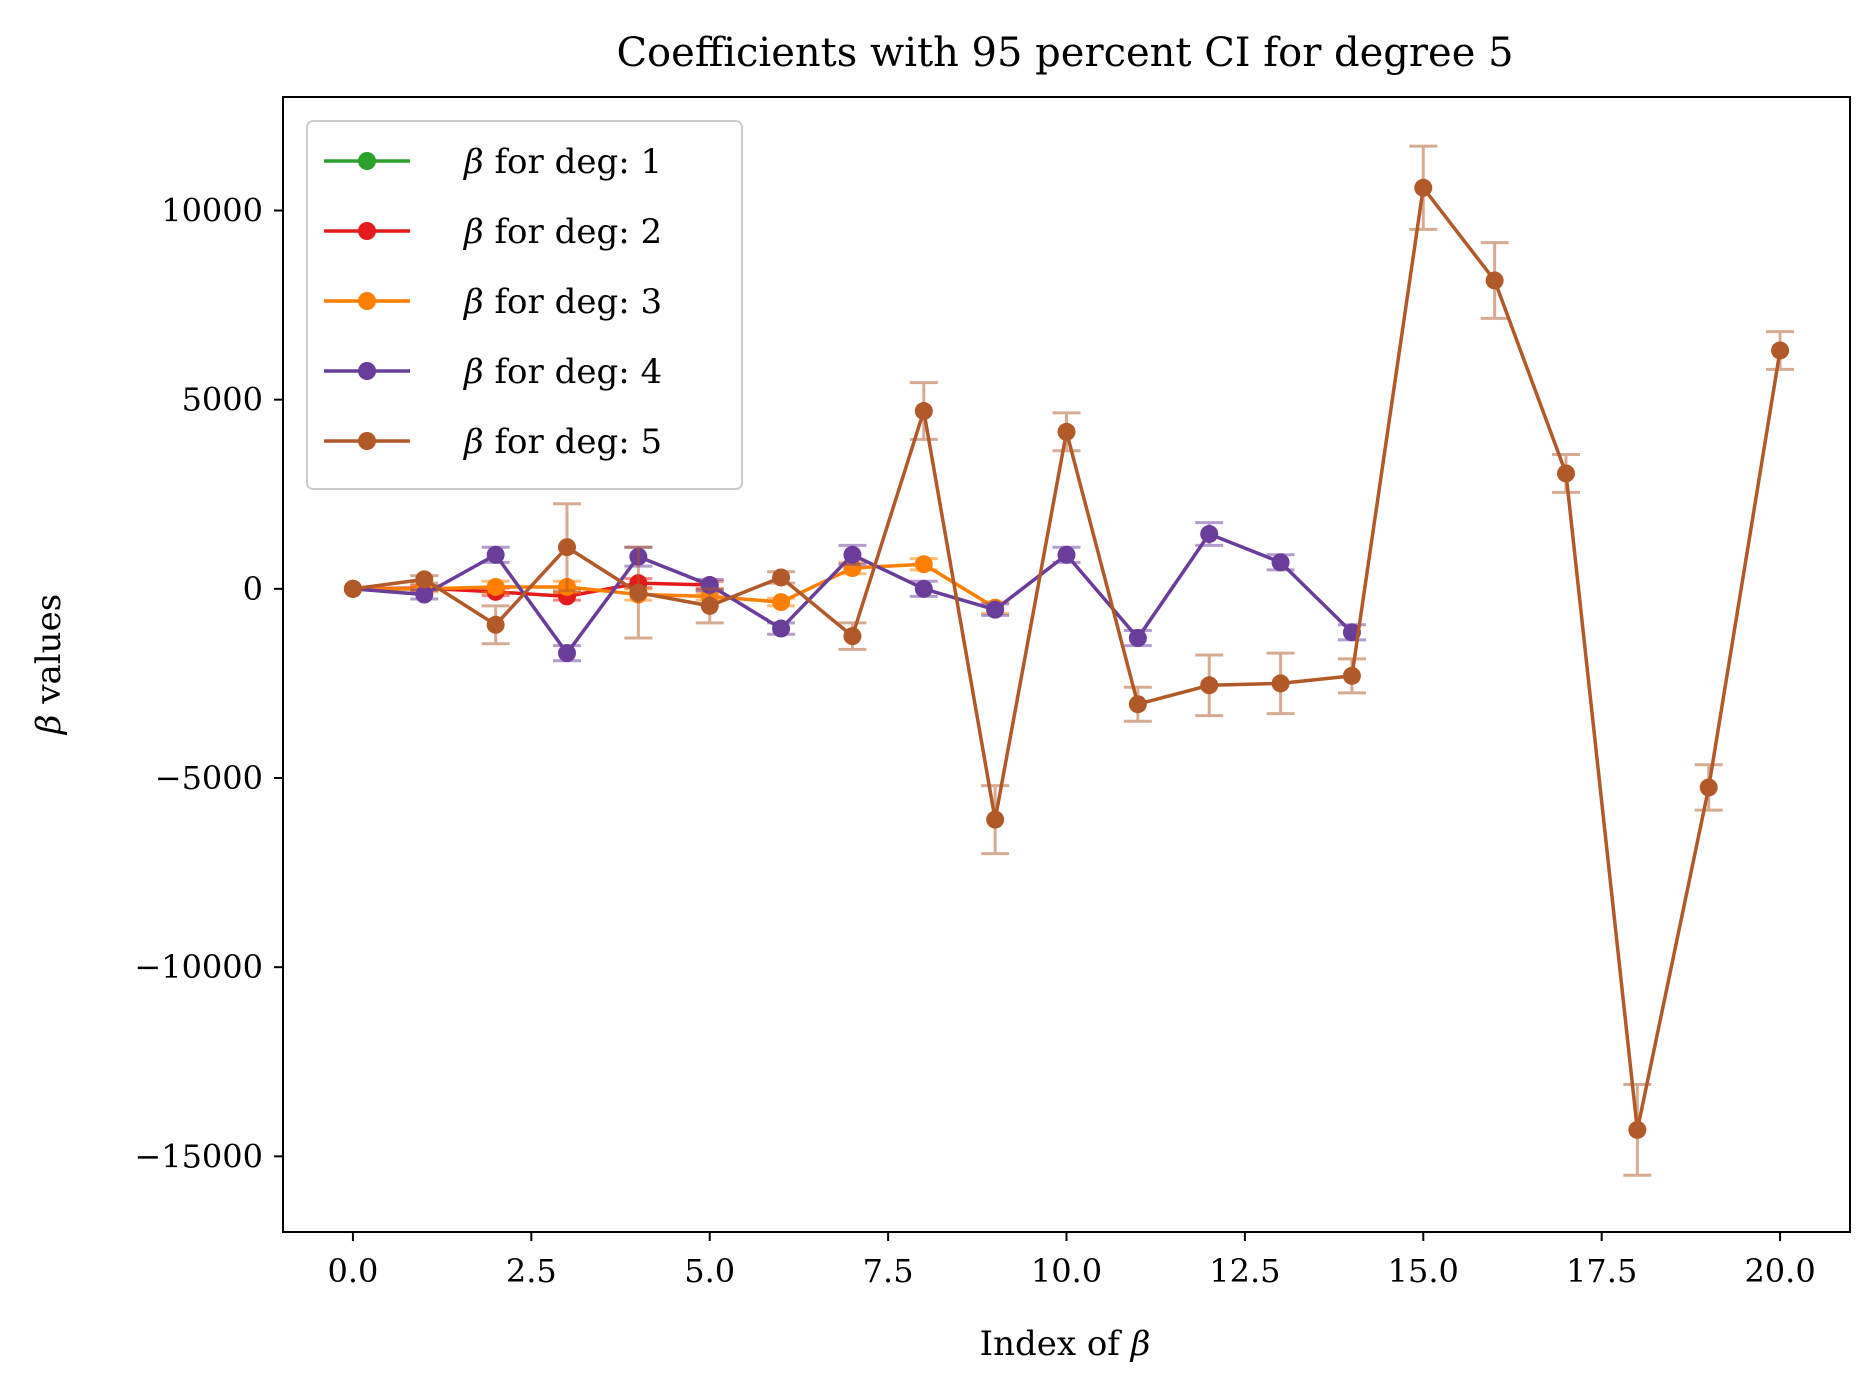 The width and height of the screenshot is (1872, 1392). I want to click on x-axis-title: Index of β, so click(1065, 1344).